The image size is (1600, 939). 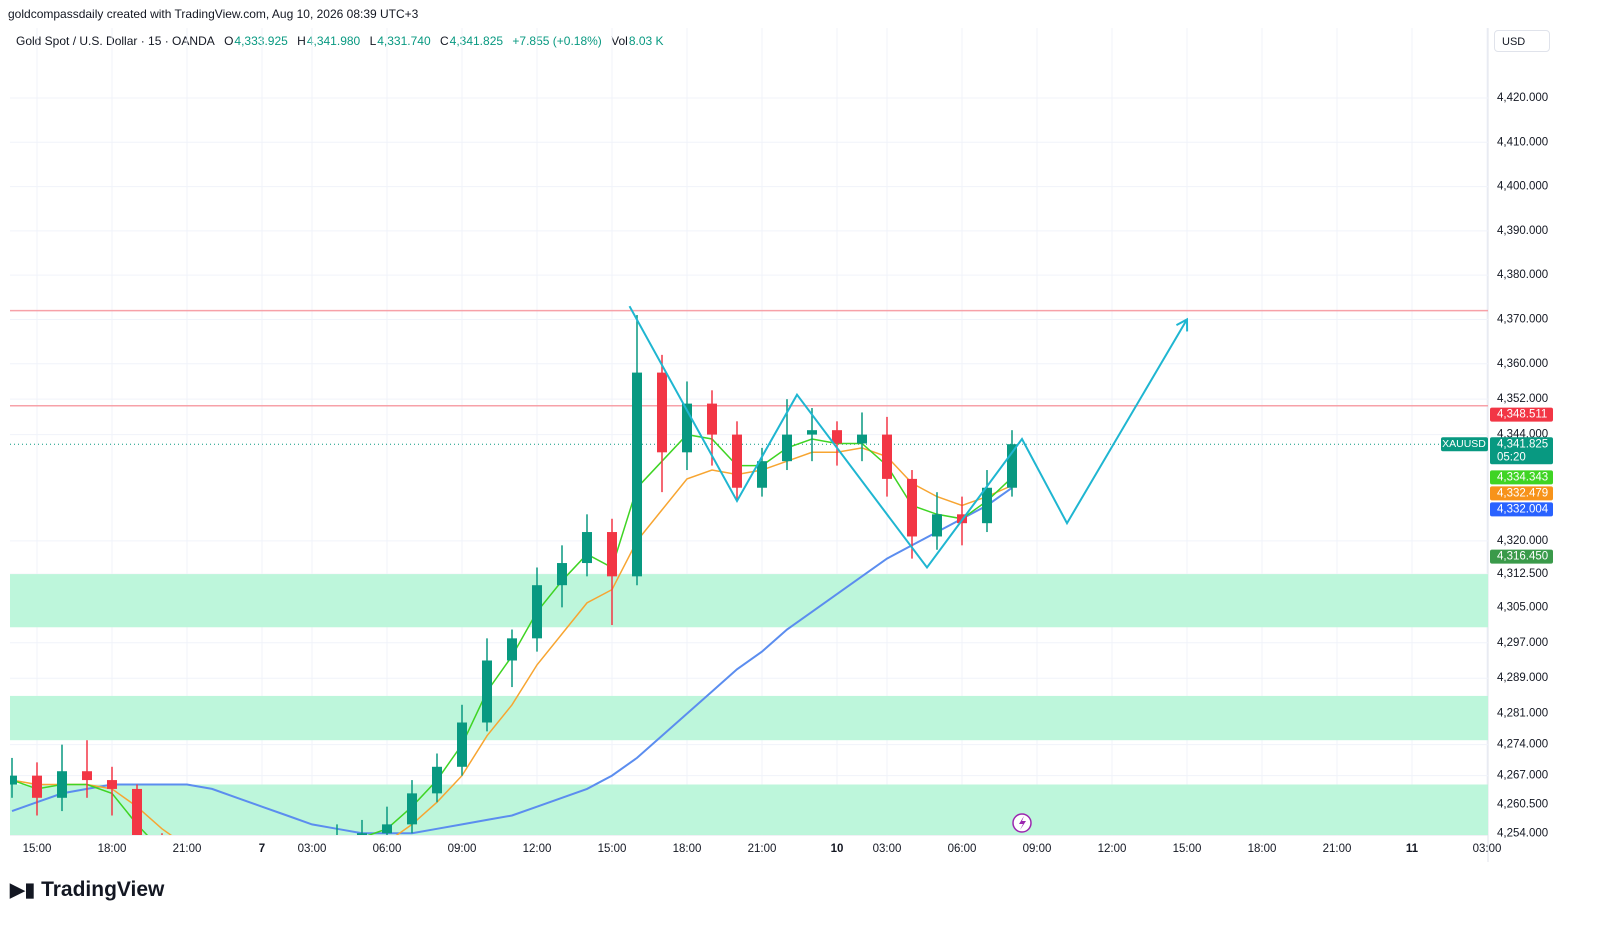 What do you see at coordinates (37, 849) in the screenshot?
I see `x-tick-label: 15:00` at bounding box center [37, 849].